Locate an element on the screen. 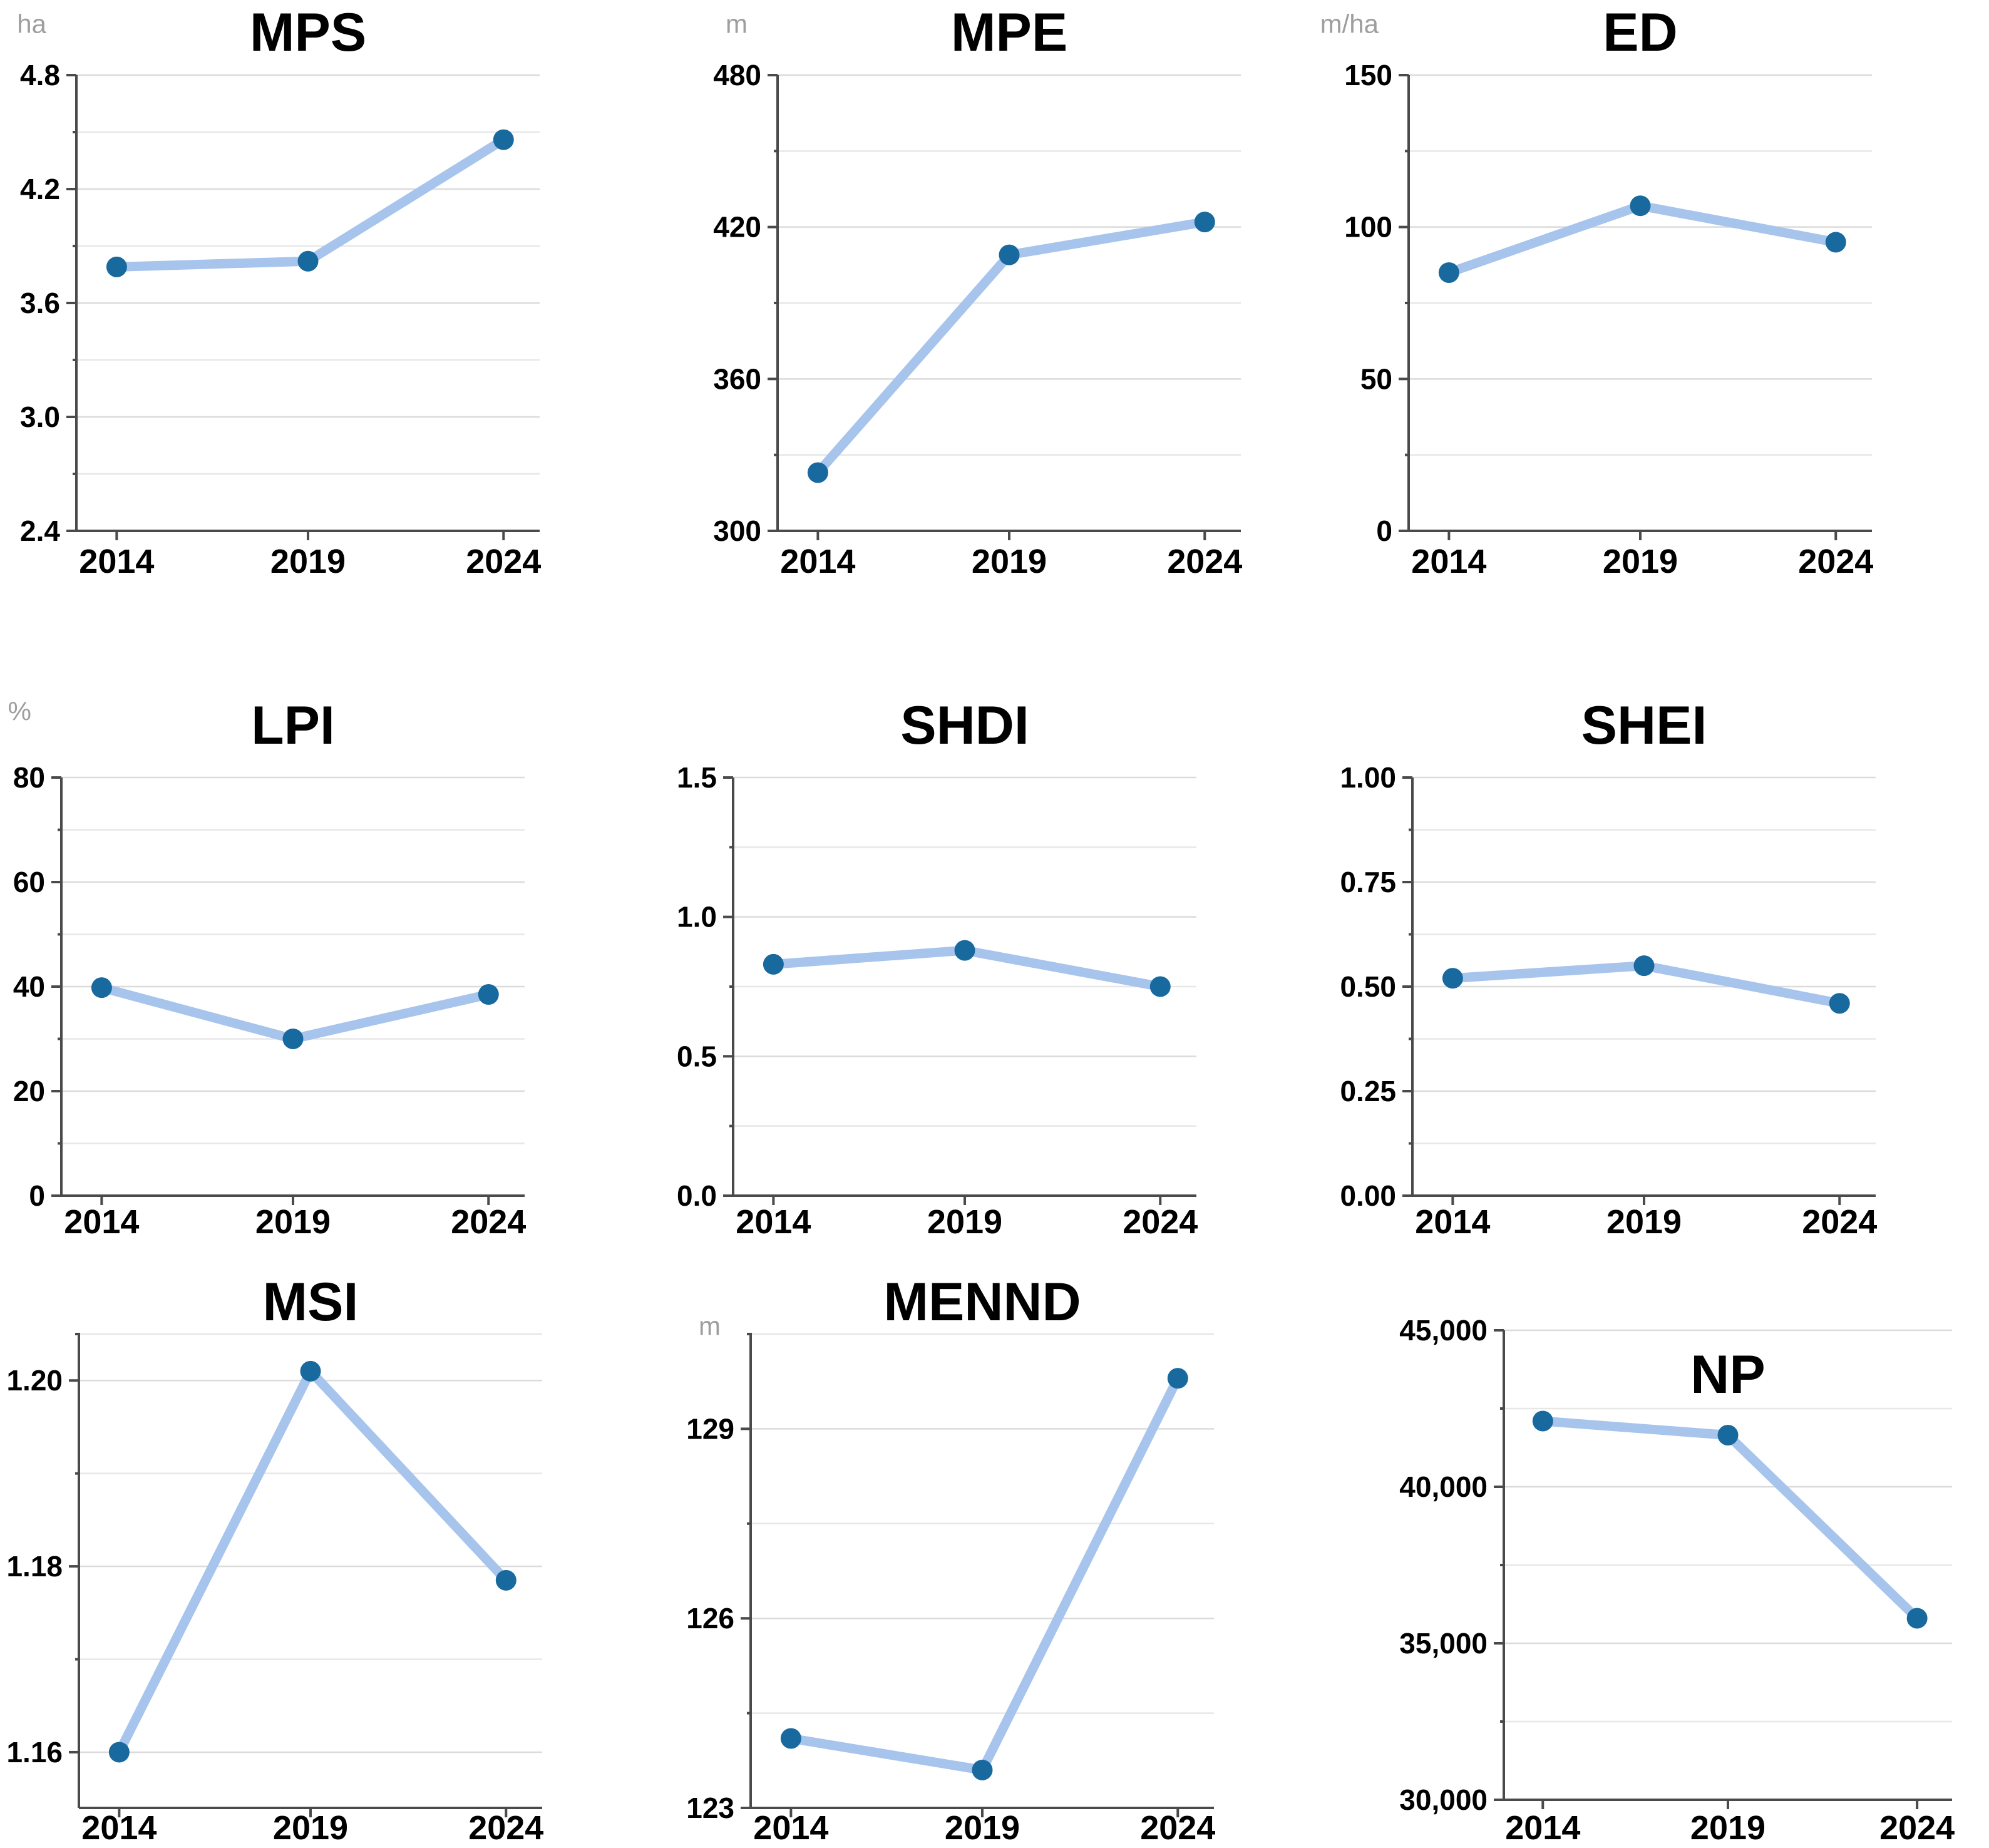 The width and height of the screenshot is (1989, 1848). chart-mpe: 480 420 360 300 2014 2019 2024 m MPE is located at coordinates (977, 291).